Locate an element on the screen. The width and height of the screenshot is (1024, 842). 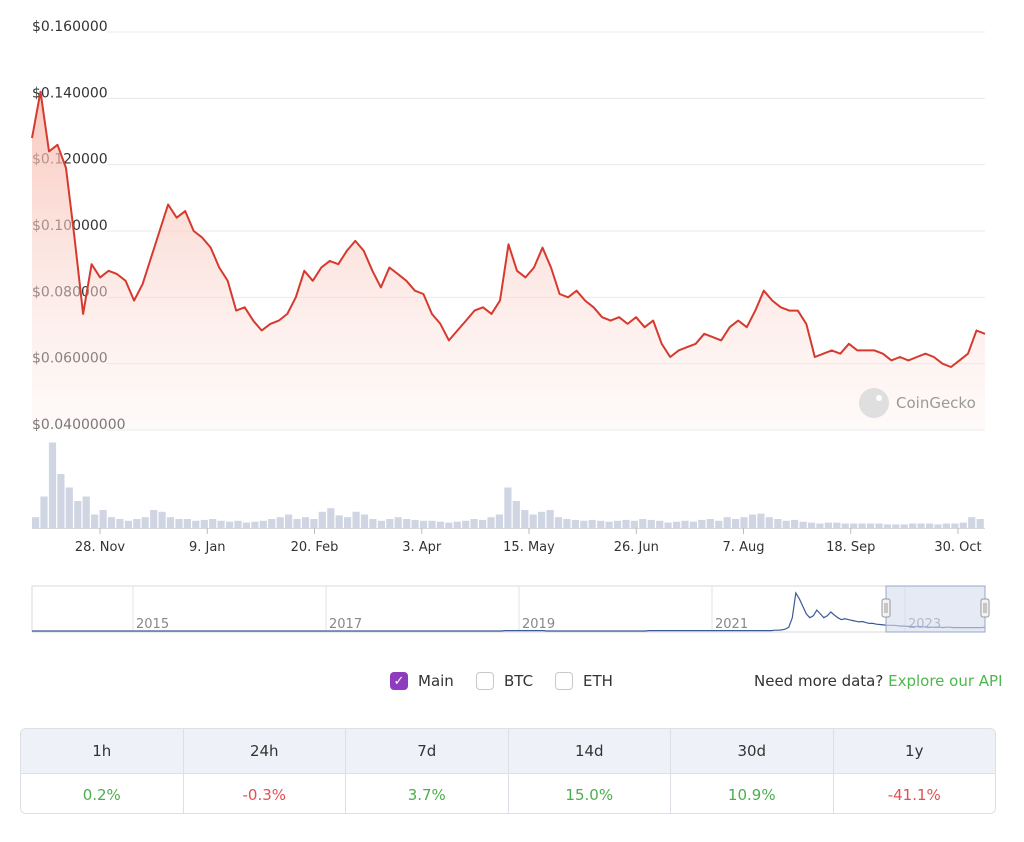
performance-header-row: 1h 24h 7d 14d 30d 1y is located at coordinates (508, 751).